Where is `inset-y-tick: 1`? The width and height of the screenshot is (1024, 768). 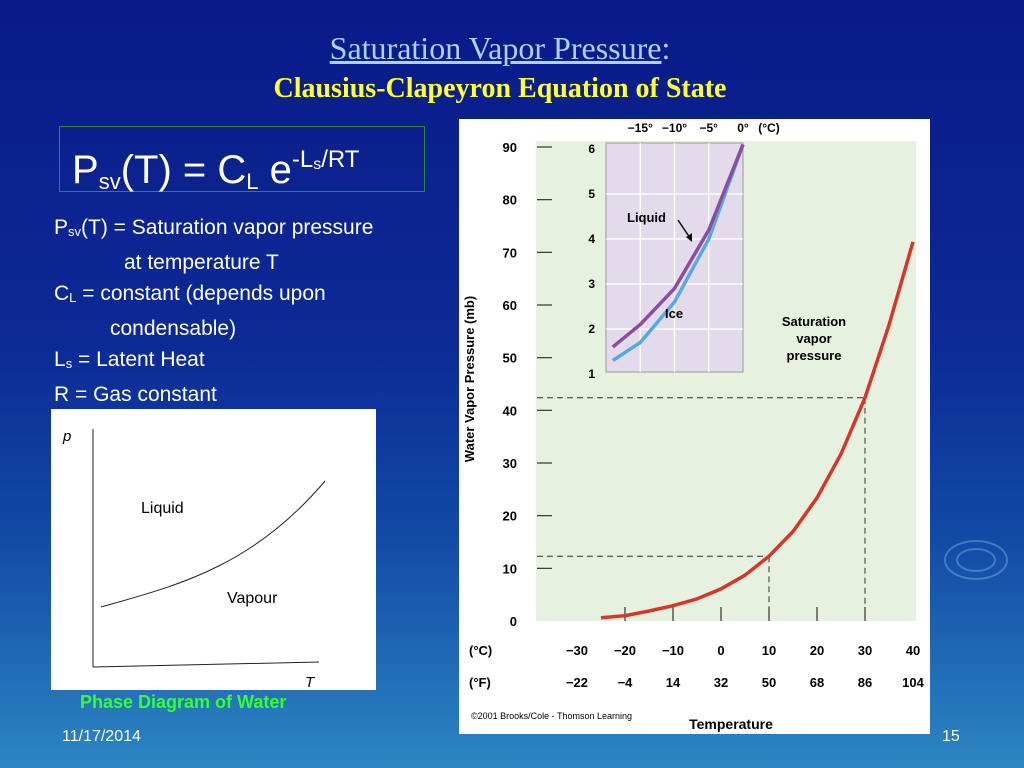
inset-y-tick: 1 is located at coordinates (591, 374).